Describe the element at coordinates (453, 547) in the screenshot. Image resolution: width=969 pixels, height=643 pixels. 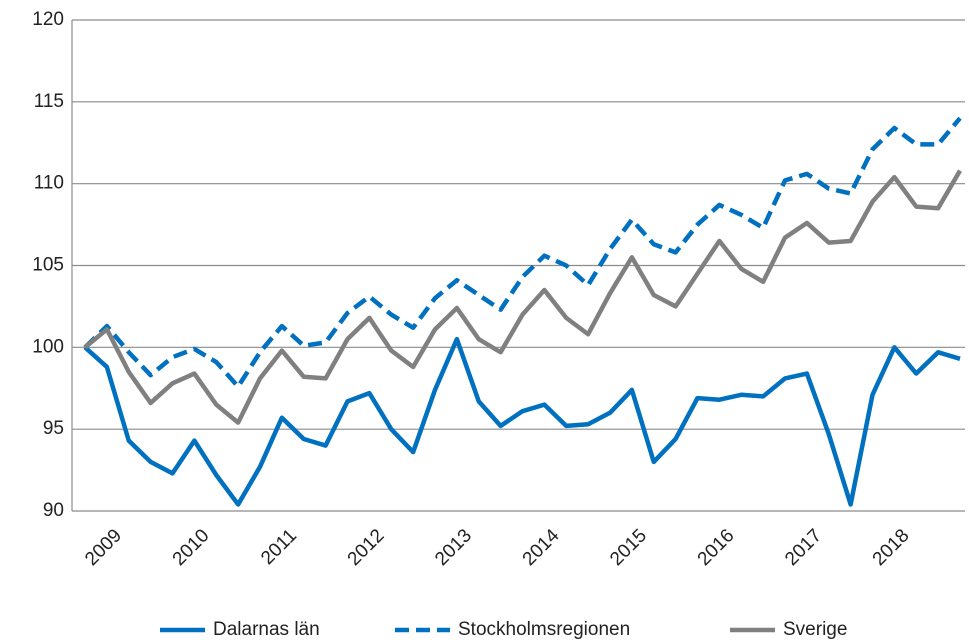
I see `x-tick-label: 2013` at that location.